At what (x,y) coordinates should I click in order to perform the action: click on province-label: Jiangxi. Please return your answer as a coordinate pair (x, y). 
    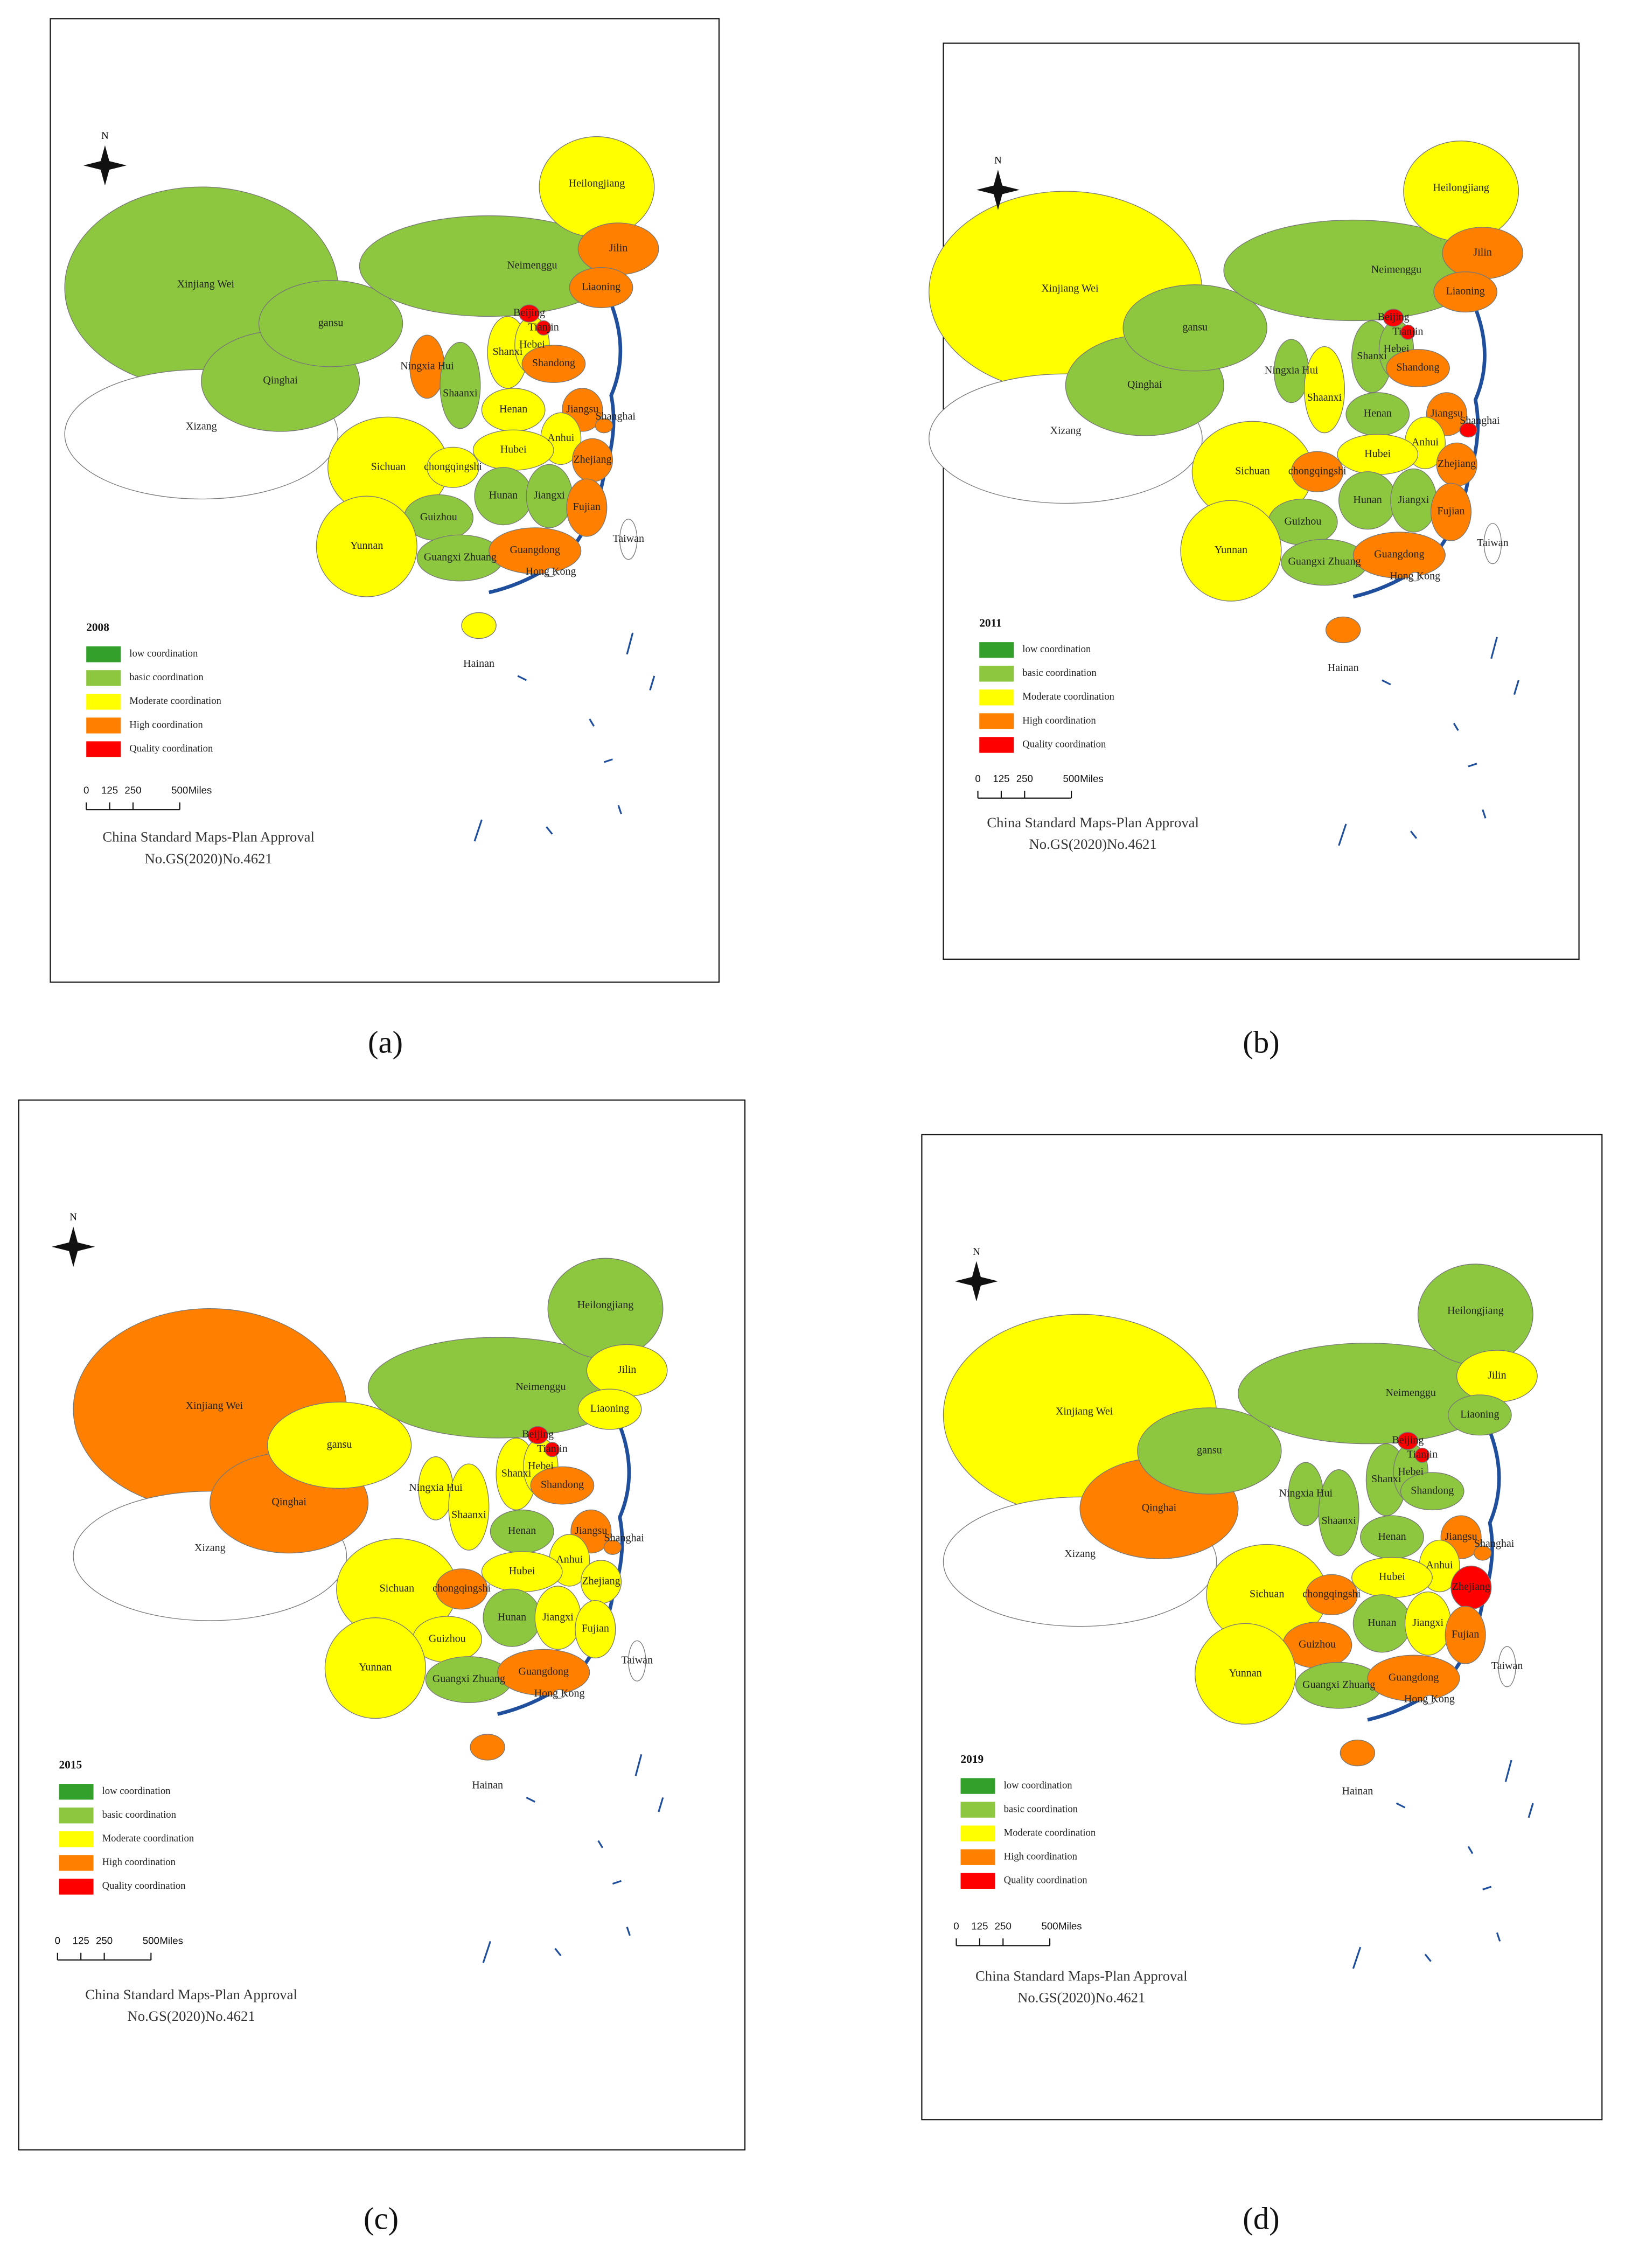
    Looking at the image, I should click on (1427, 1623).